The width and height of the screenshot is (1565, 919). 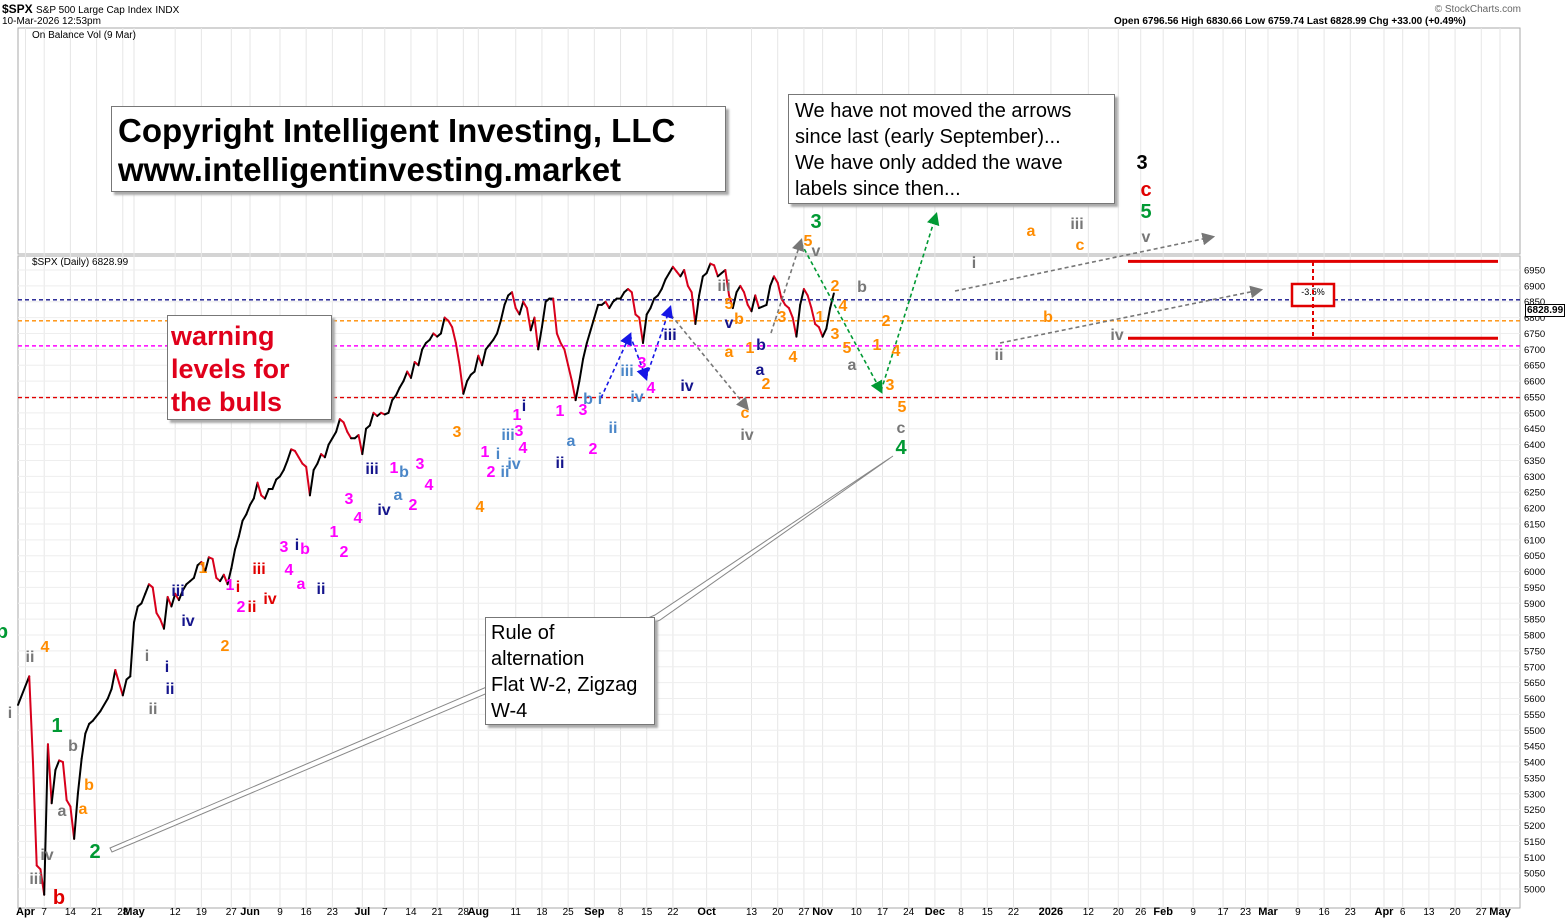 What do you see at coordinates (1534, 620) in the screenshot?
I see `y-tick-label: 5850` at bounding box center [1534, 620].